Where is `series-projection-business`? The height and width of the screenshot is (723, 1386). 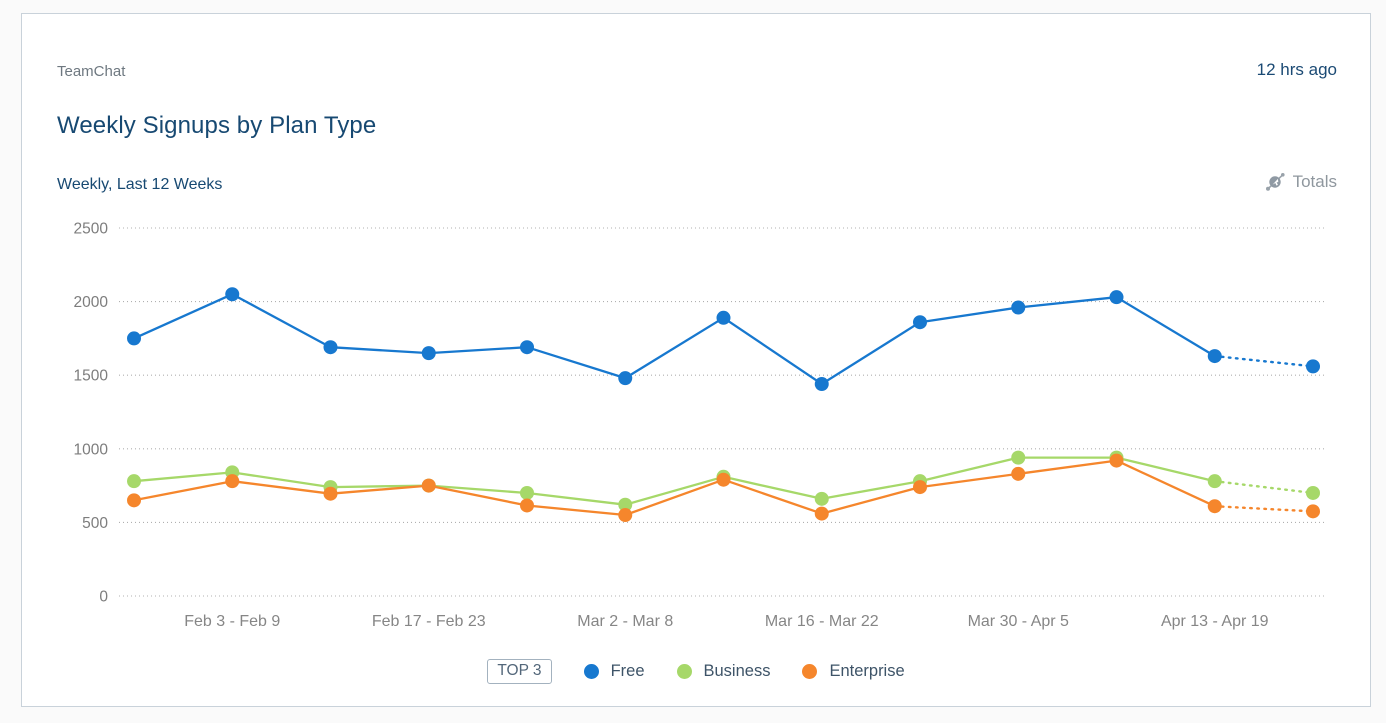 series-projection-business is located at coordinates (1264, 487).